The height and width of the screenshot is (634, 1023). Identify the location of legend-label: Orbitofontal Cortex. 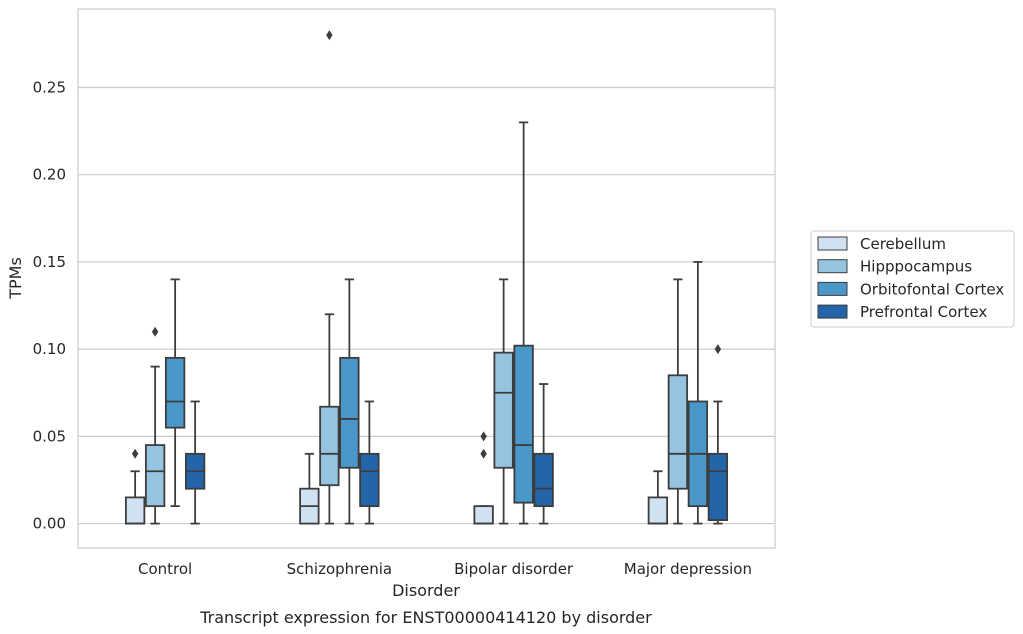
(932, 289).